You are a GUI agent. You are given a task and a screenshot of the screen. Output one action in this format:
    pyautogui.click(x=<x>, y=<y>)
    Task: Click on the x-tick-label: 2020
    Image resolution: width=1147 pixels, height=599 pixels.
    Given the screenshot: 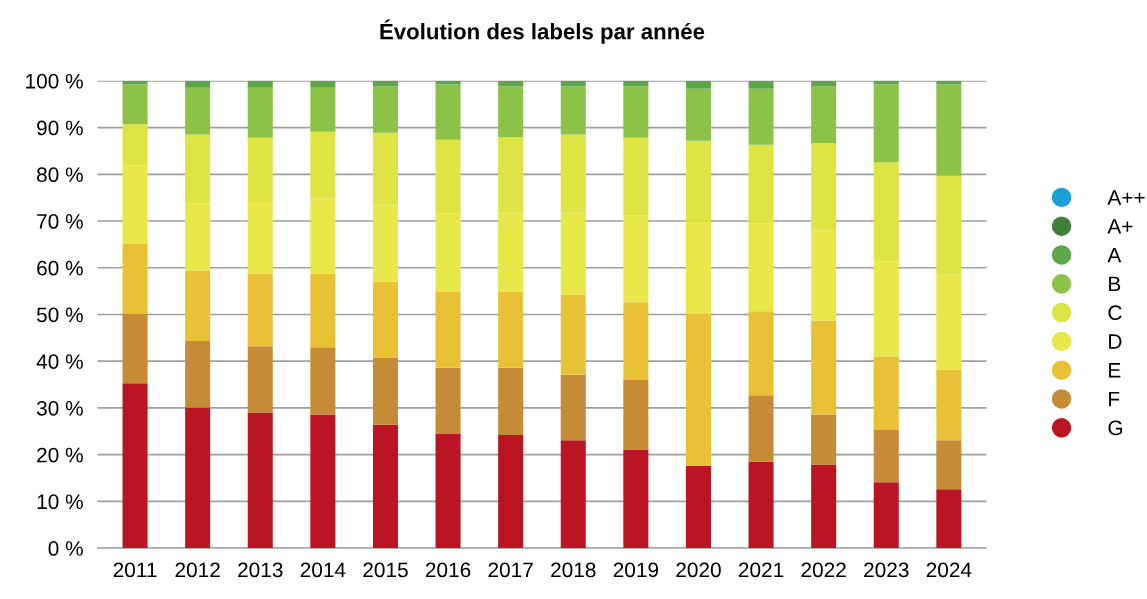 What is the action you would take?
    pyautogui.click(x=698, y=570)
    